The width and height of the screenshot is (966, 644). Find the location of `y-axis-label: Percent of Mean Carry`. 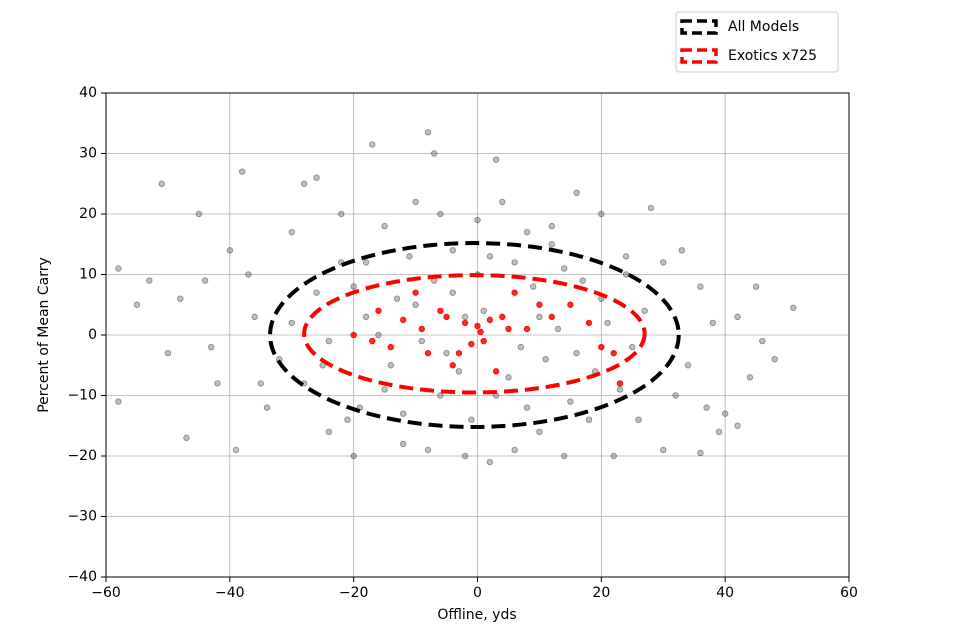

y-axis-label: Percent of Mean Carry is located at coordinates (44, 335).